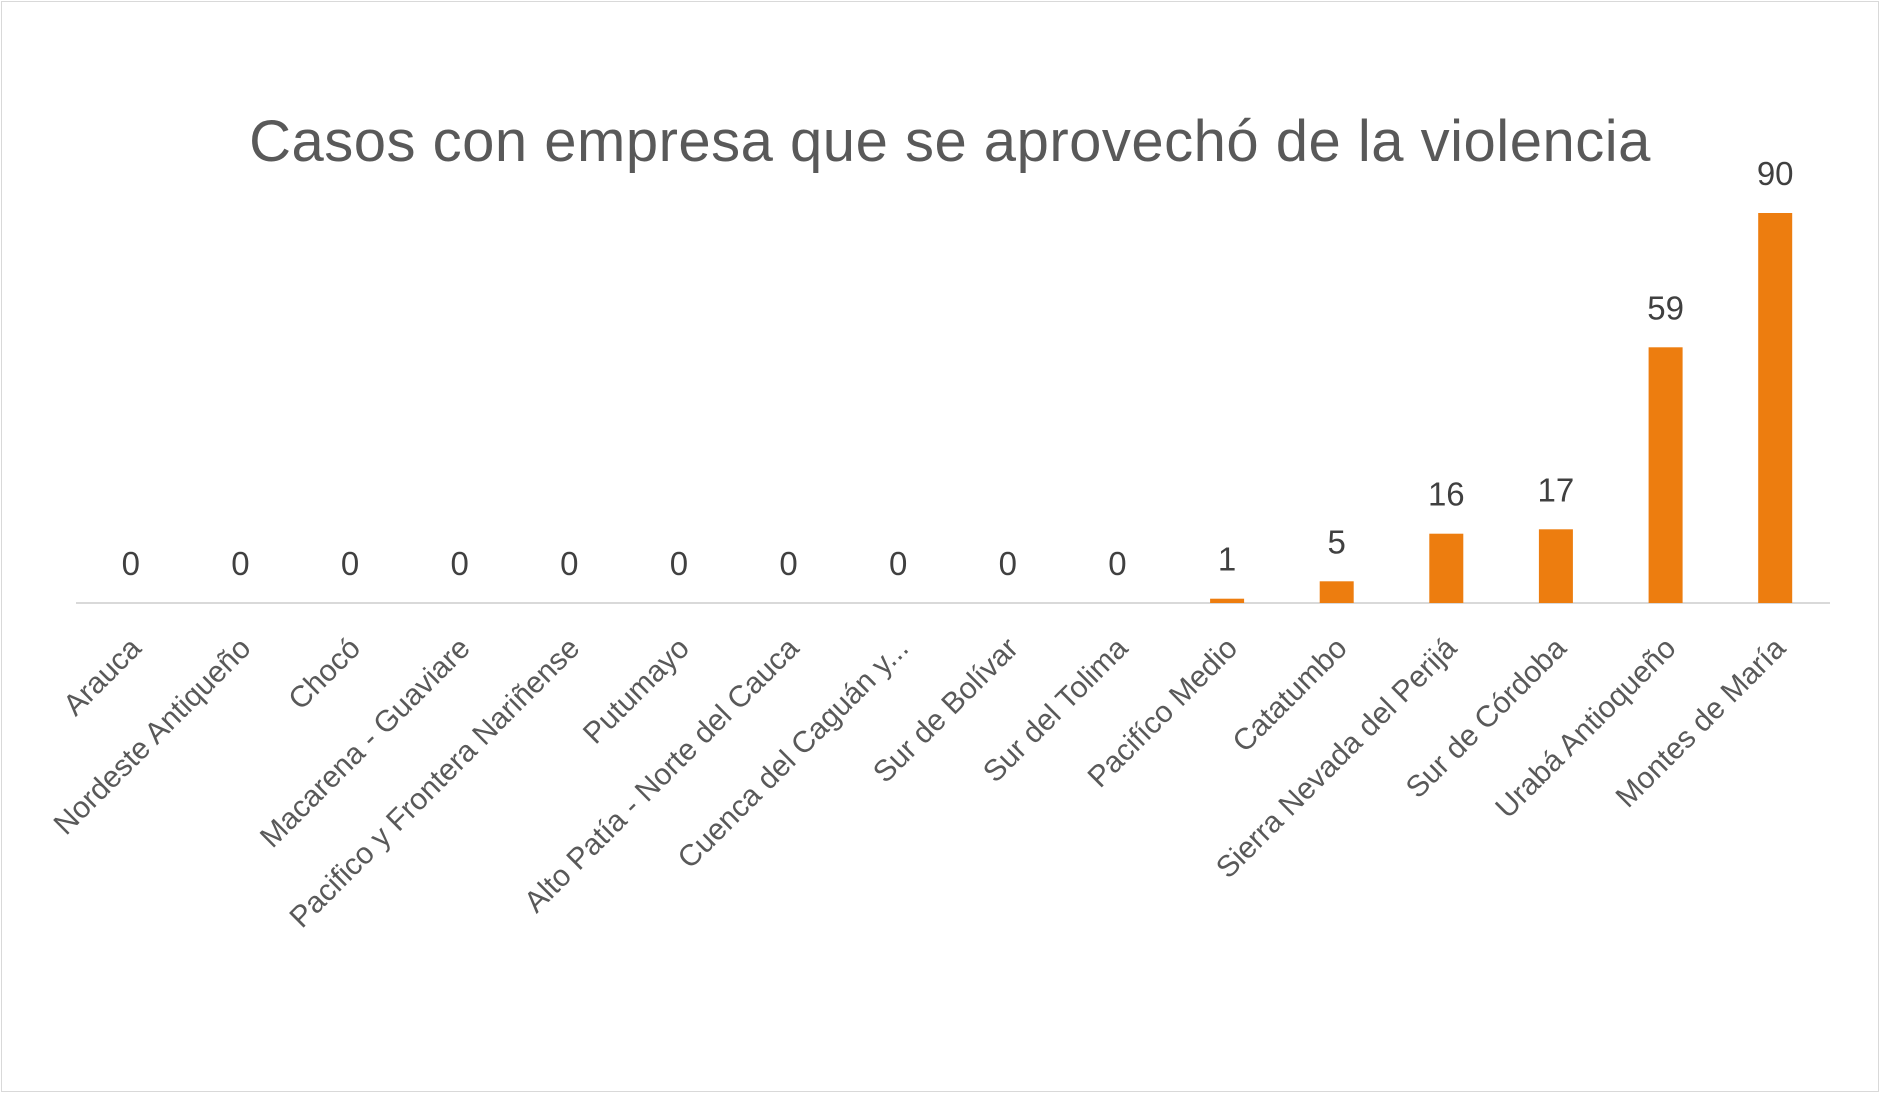 The width and height of the screenshot is (1882, 1095). What do you see at coordinates (1556, 489) in the screenshot?
I see `data-label: 17` at bounding box center [1556, 489].